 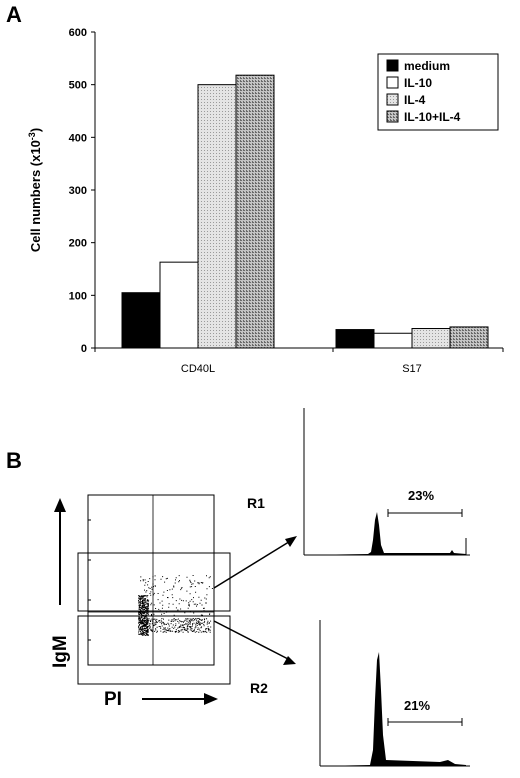 What do you see at coordinates (78, 191) in the screenshot?
I see `y-tick-label: 300` at bounding box center [78, 191].